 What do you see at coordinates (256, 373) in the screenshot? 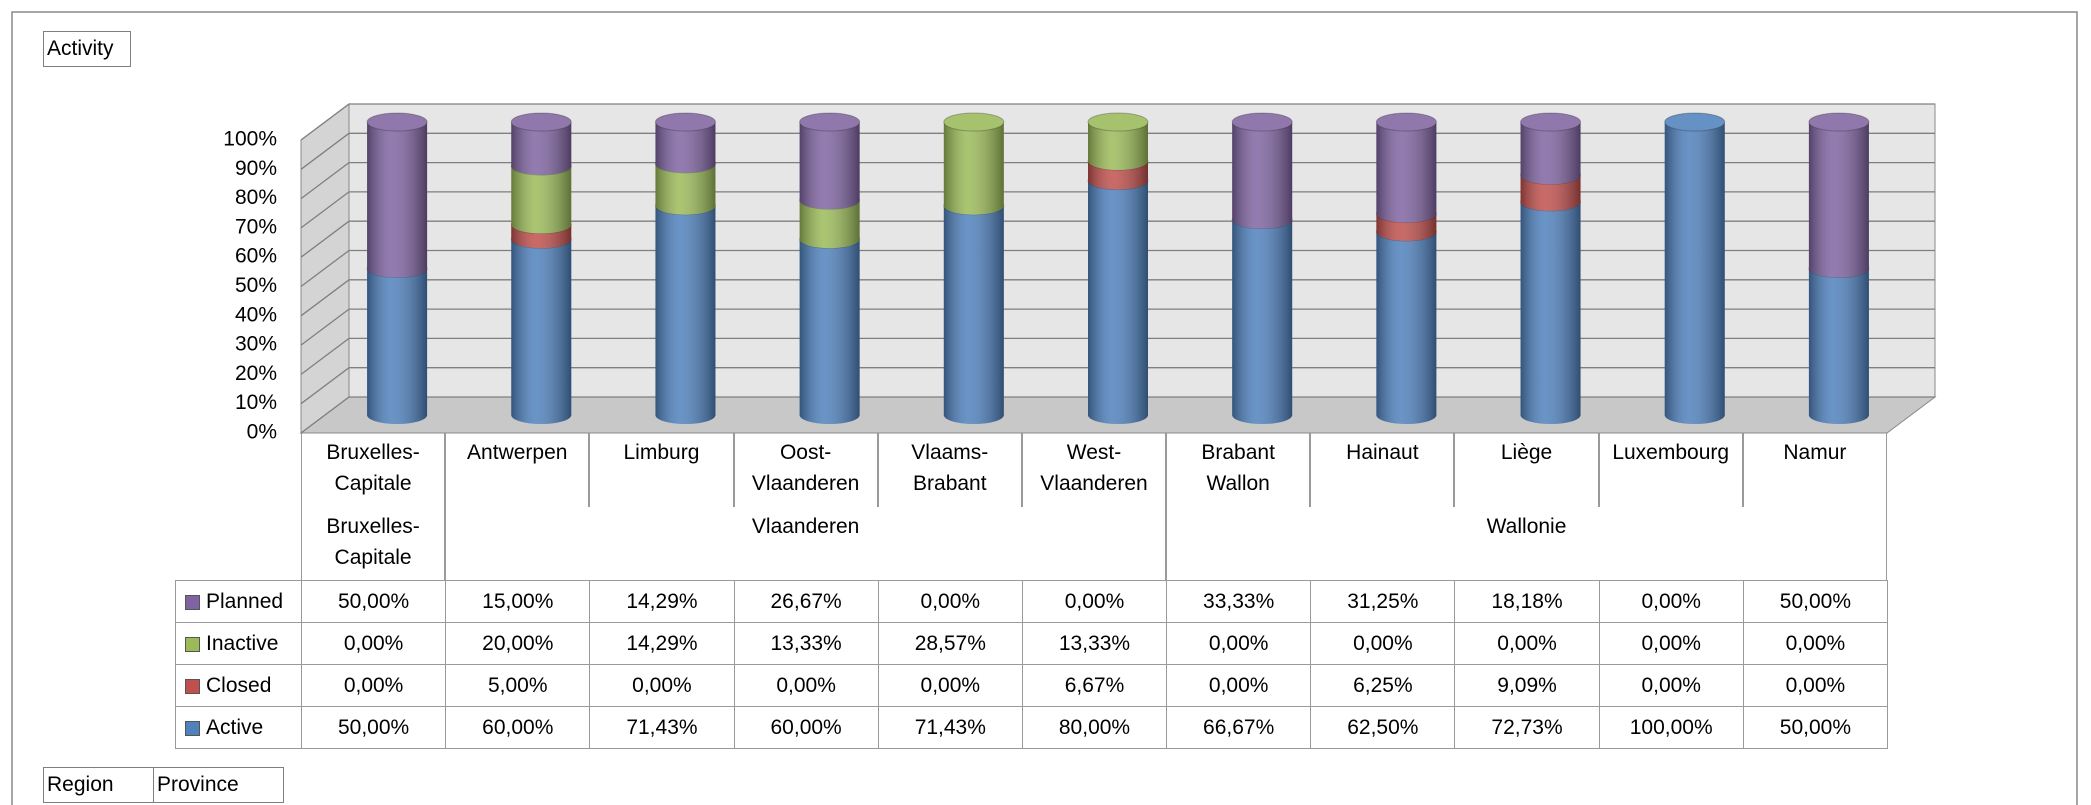
I see `y-tick-label: 20%` at bounding box center [256, 373].